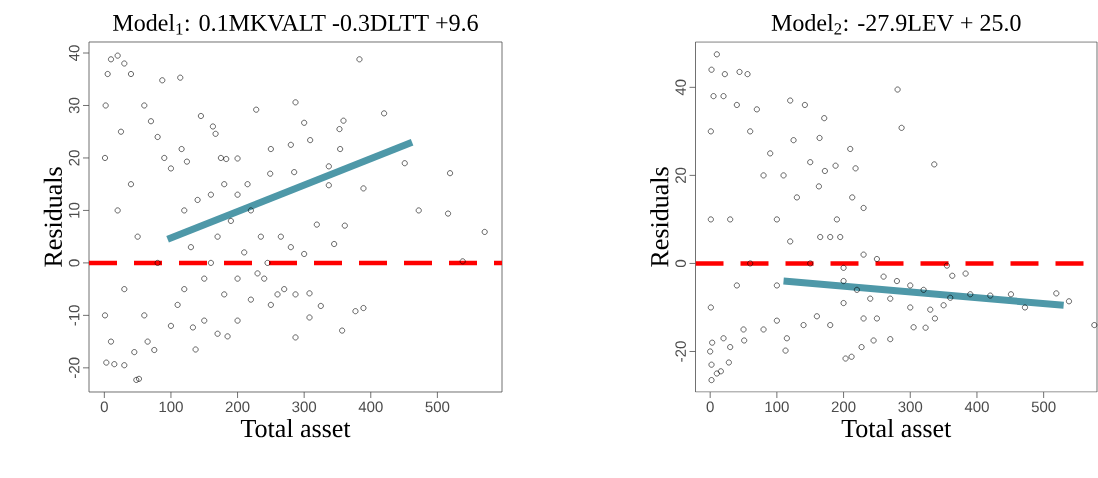 Image resolution: width=1098 pixels, height=478 pixels. I want to click on y-tick-label: 30, so click(74, 105).